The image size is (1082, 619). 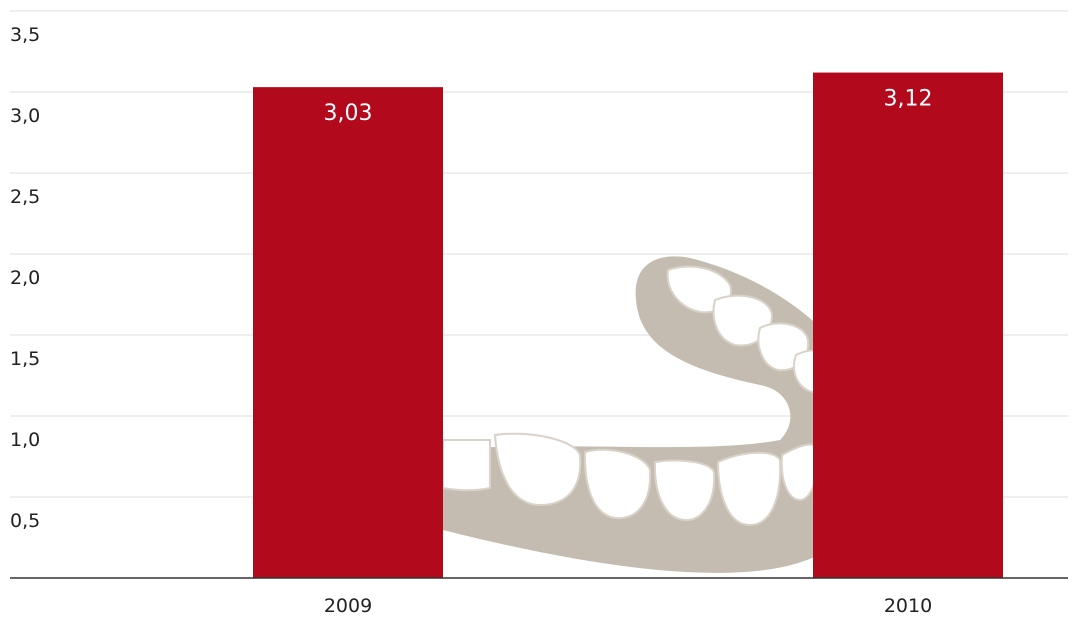 I want to click on y-tick-label: 2,0, so click(x=25, y=278).